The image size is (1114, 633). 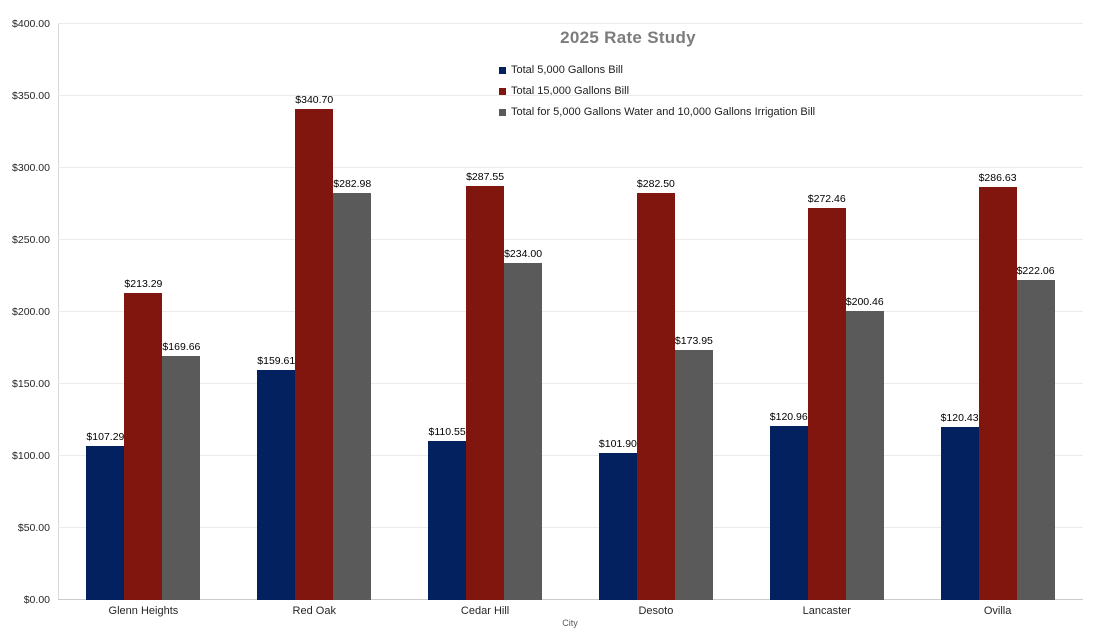 What do you see at coordinates (33, 528) in the screenshot?
I see `y-tick-label: $50.00` at bounding box center [33, 528].